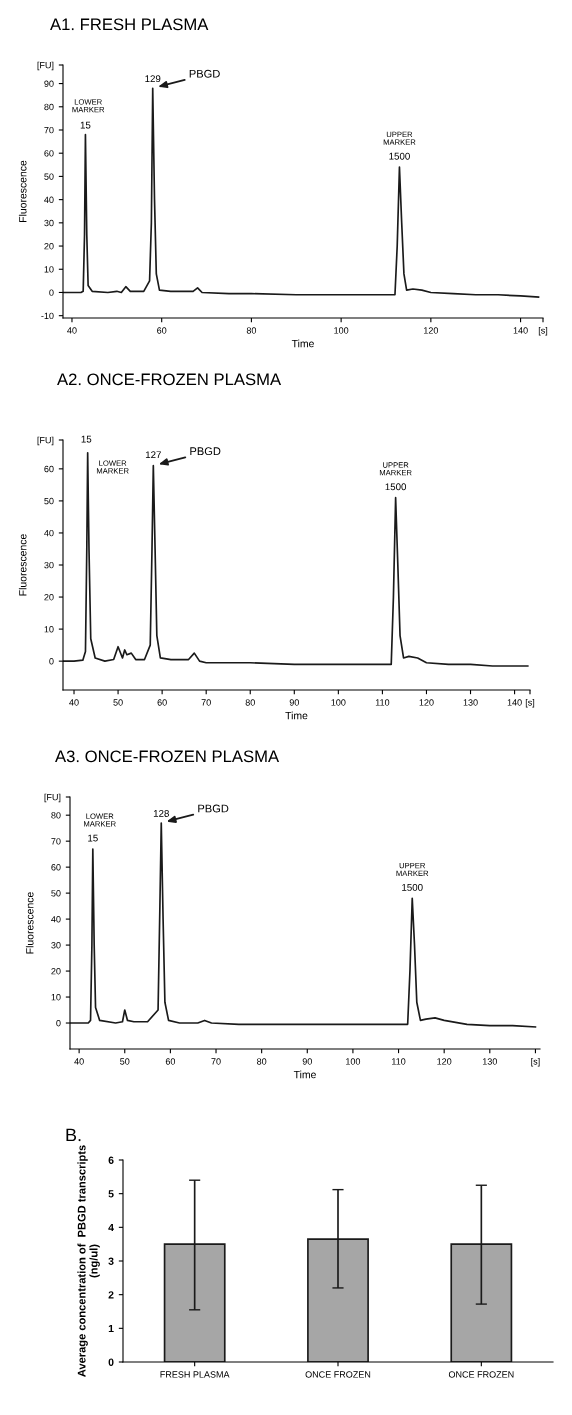 Image resolution: width=572 pixels, height=1415 pixels. What do you see at coordinates (169, 379) in the screenshot?
I see `chart-title: A2. ONCE-FROZEN PLASMA` at bounding box center [169, 379].